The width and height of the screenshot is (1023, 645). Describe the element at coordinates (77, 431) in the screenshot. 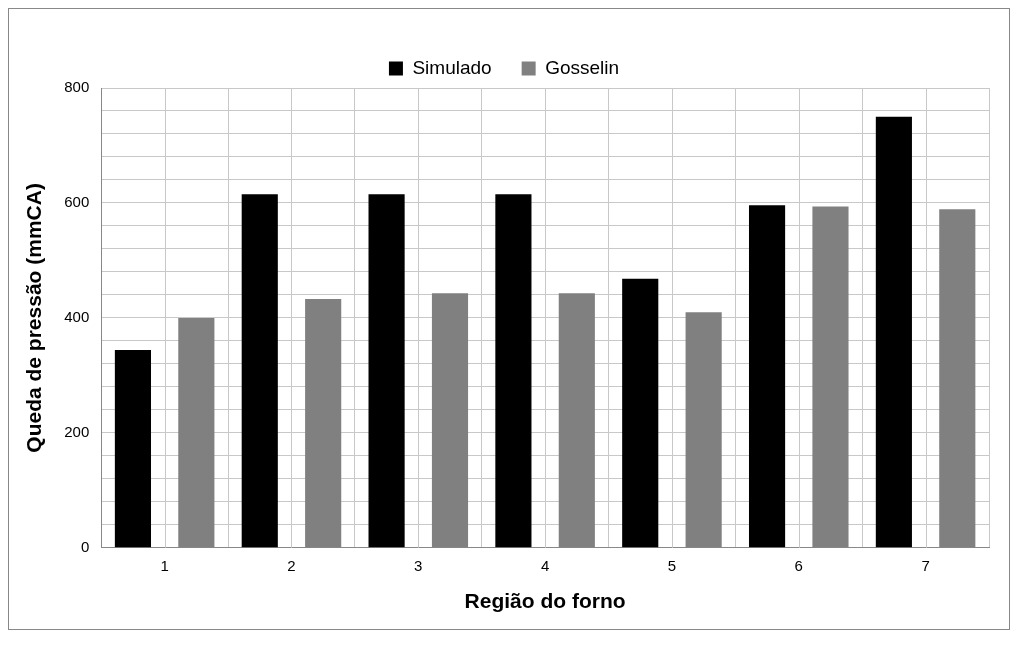

I see `y-tick-label: 200` at that location.